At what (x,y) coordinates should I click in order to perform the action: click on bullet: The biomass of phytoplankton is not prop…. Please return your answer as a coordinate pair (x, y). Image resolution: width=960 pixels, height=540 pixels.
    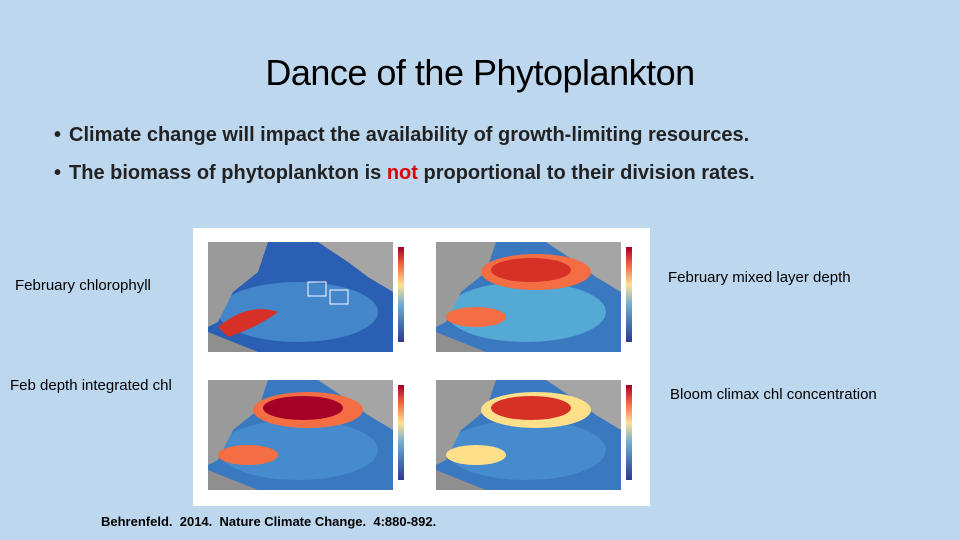
    Looking at the image, I should click on (404, 177).